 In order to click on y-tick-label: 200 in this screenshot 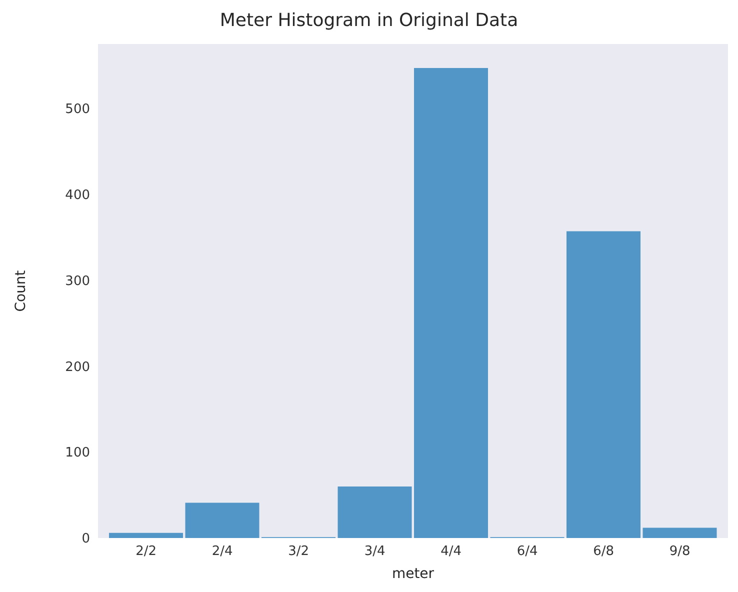, I will do `click(77, 367)`.